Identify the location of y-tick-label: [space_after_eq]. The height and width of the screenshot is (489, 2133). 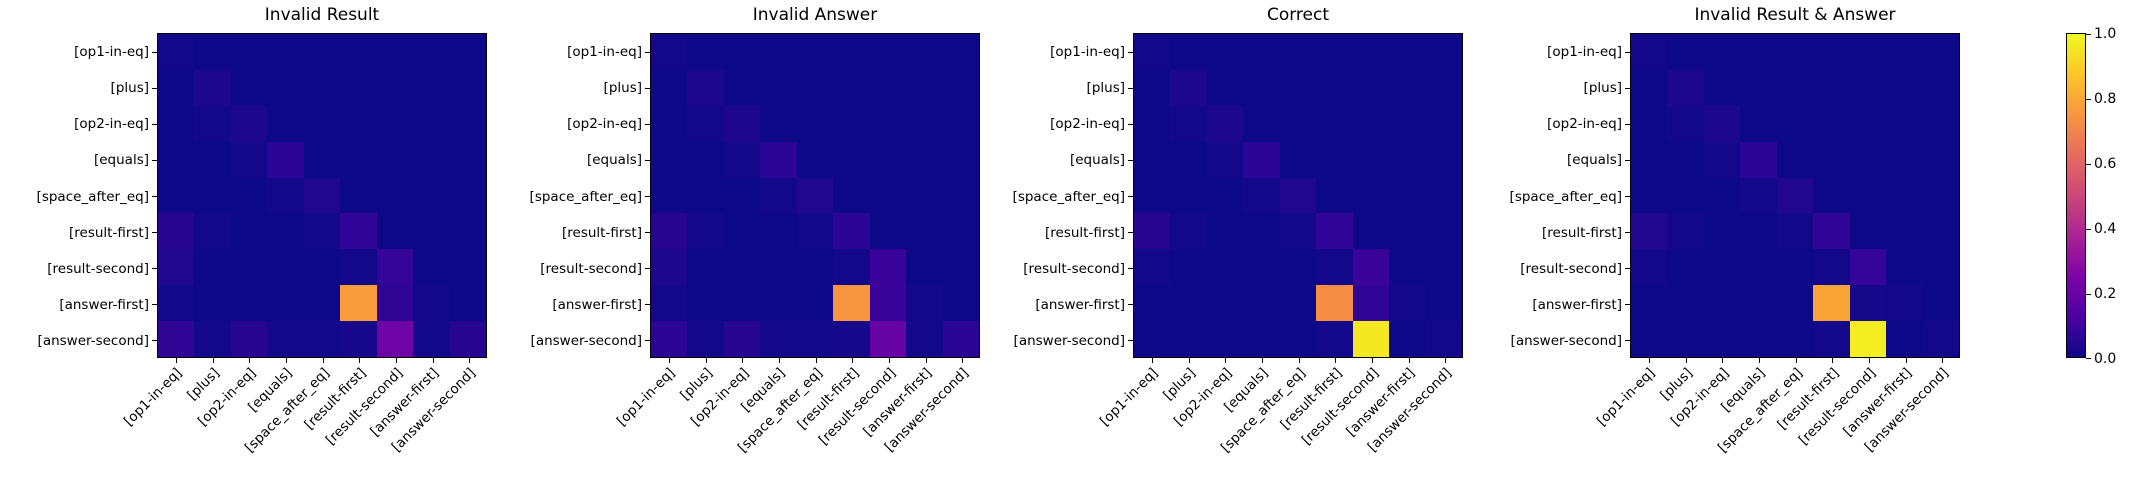
(92, 196).